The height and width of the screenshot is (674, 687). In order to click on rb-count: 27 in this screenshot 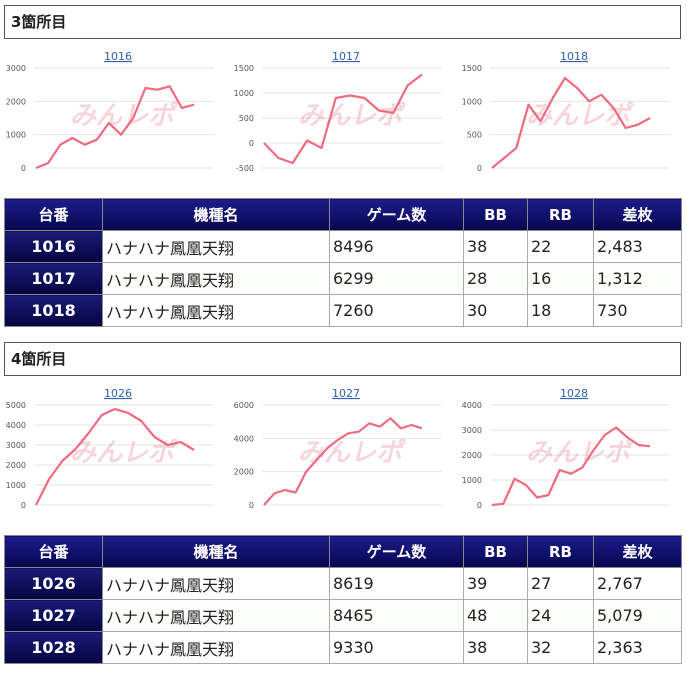, I will do `click(560, 583)`.